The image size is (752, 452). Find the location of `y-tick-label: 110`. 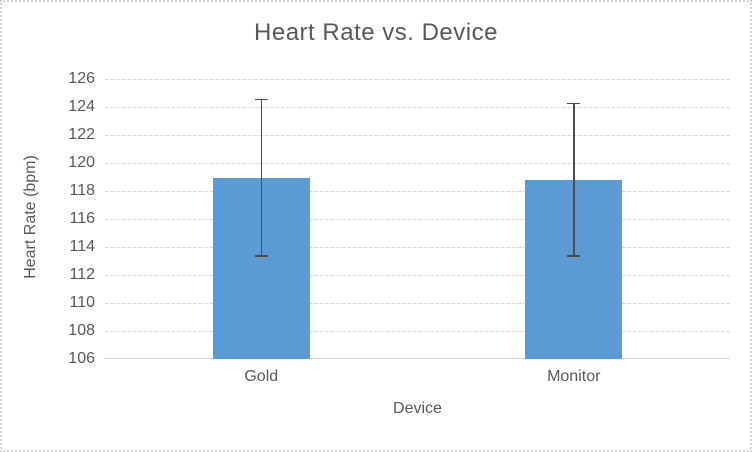

y-tick-label: 110 is located at coordinates (82, 302).